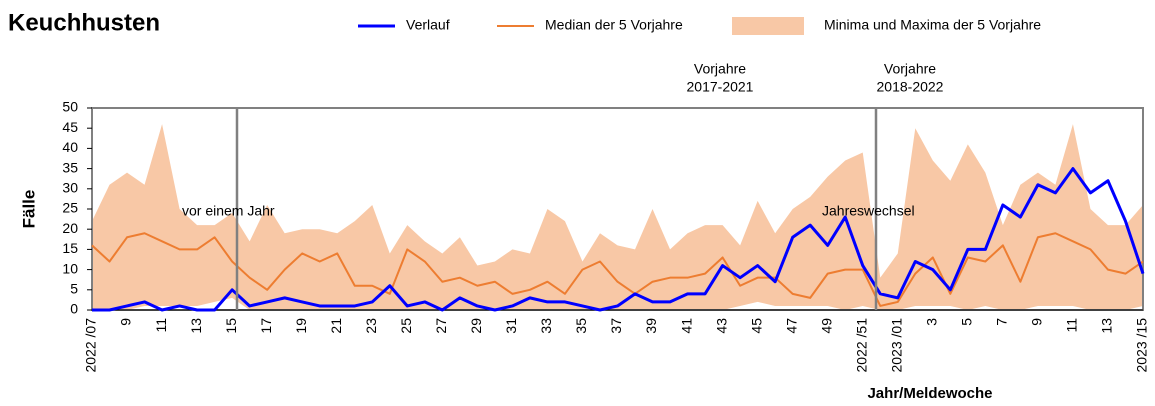 The width and height of the screenshot is (1155, 406). What do you see at coordinates (70, 268) in the screenshot?
I see `y-tick-label: 10` at bounding box center [70, 268].